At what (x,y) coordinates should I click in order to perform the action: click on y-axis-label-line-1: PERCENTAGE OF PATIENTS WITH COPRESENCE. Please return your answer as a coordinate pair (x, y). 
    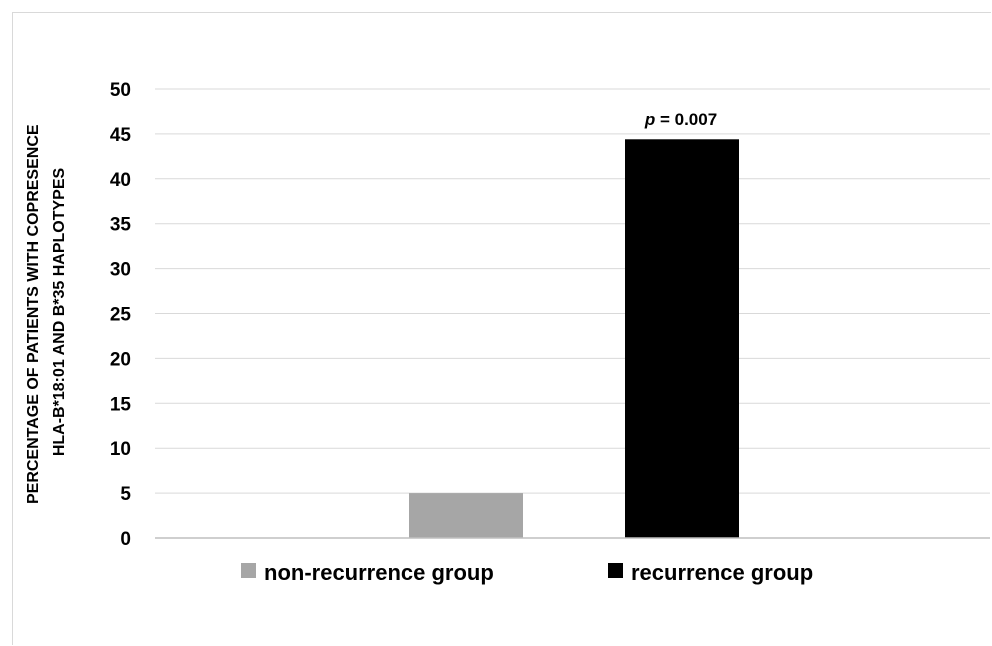
    Looking at the image, I should click on (33, 314).